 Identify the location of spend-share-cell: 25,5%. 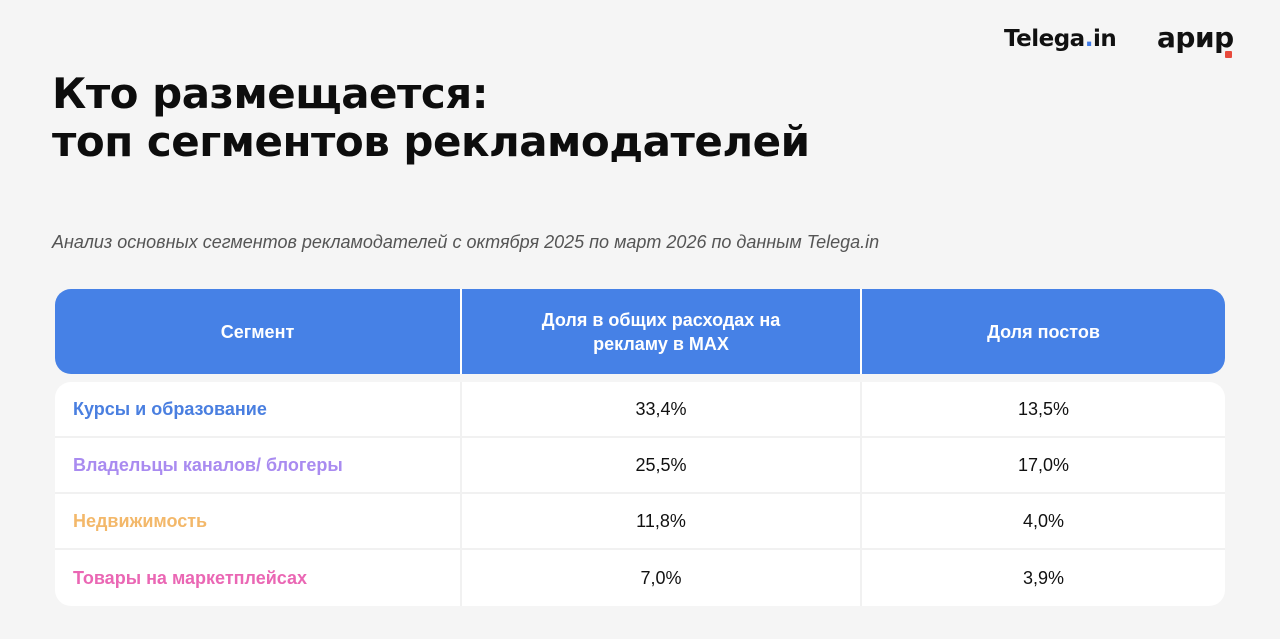
(662, 465).